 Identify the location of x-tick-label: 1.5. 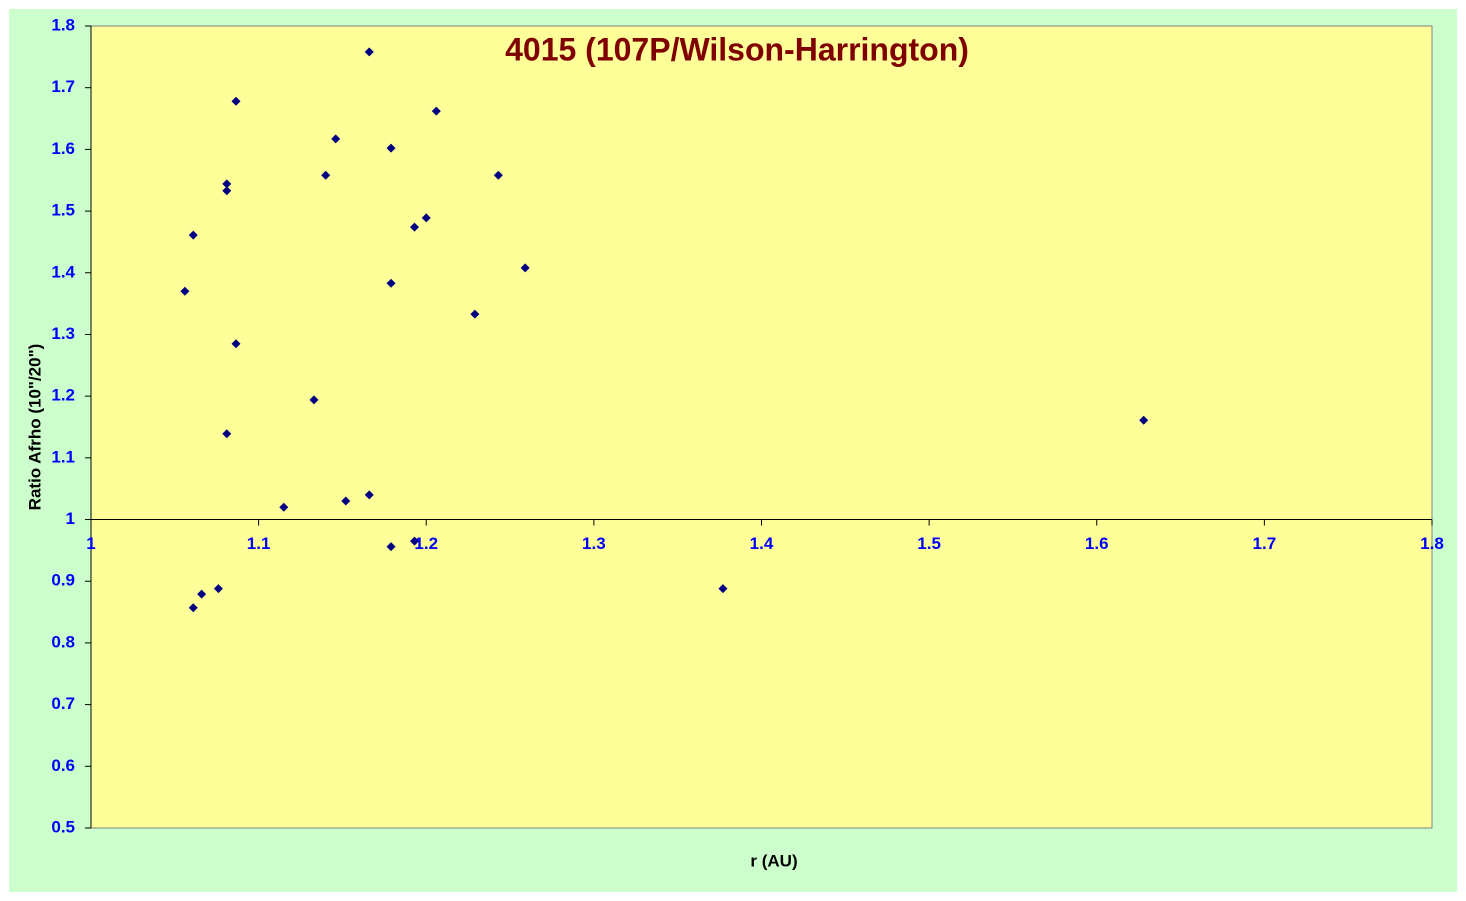
(929, 543).